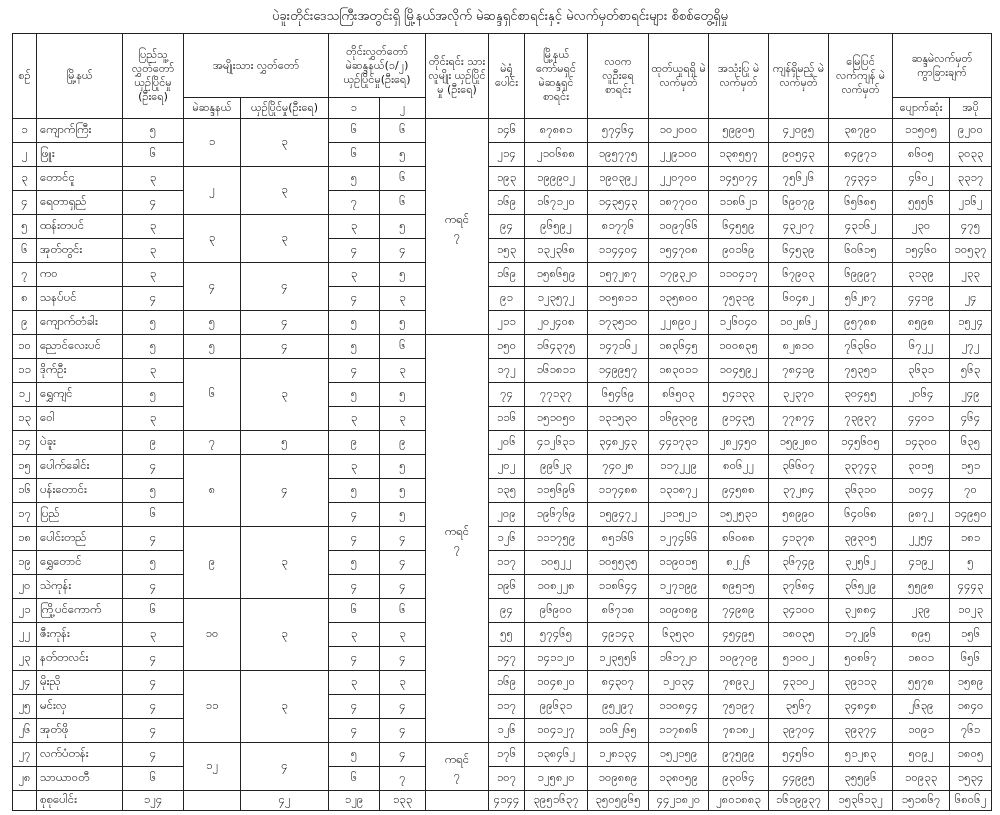  I want to click on seq-cell: ၁၂, so click(24, 394).